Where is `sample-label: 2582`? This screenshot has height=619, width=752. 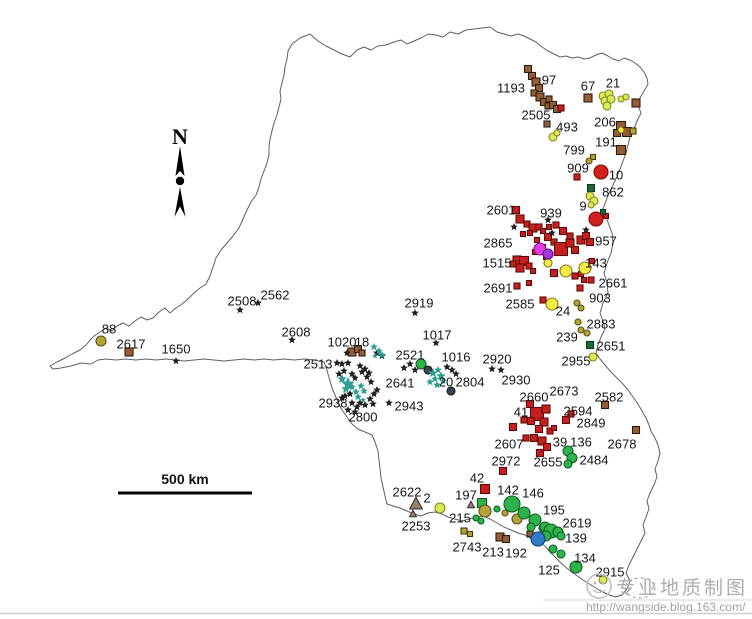
sample-label: 2582 is located at coordinates (609, 397).